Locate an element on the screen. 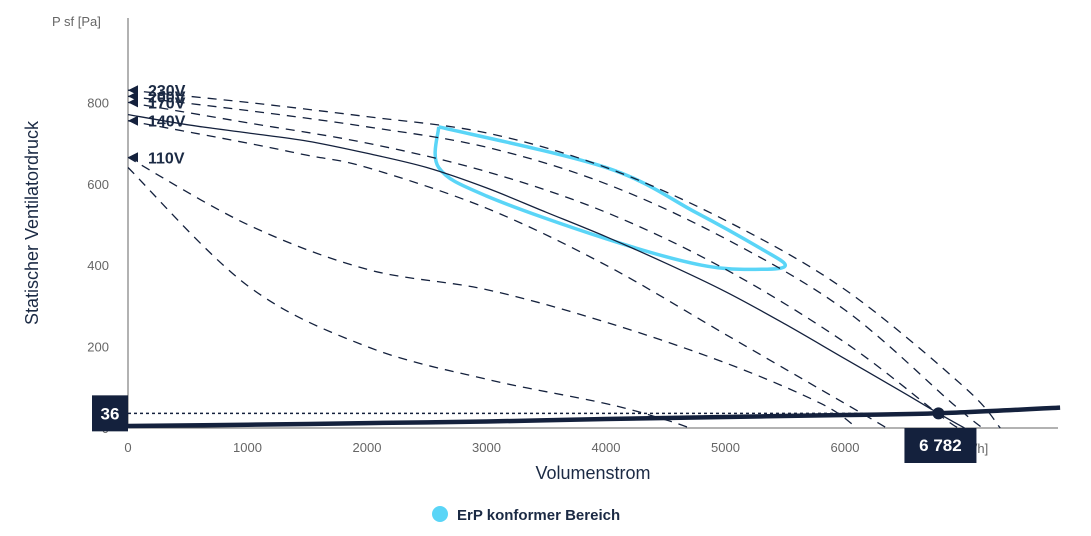  operating-point-x-badge is located at coordinates (940, 445).